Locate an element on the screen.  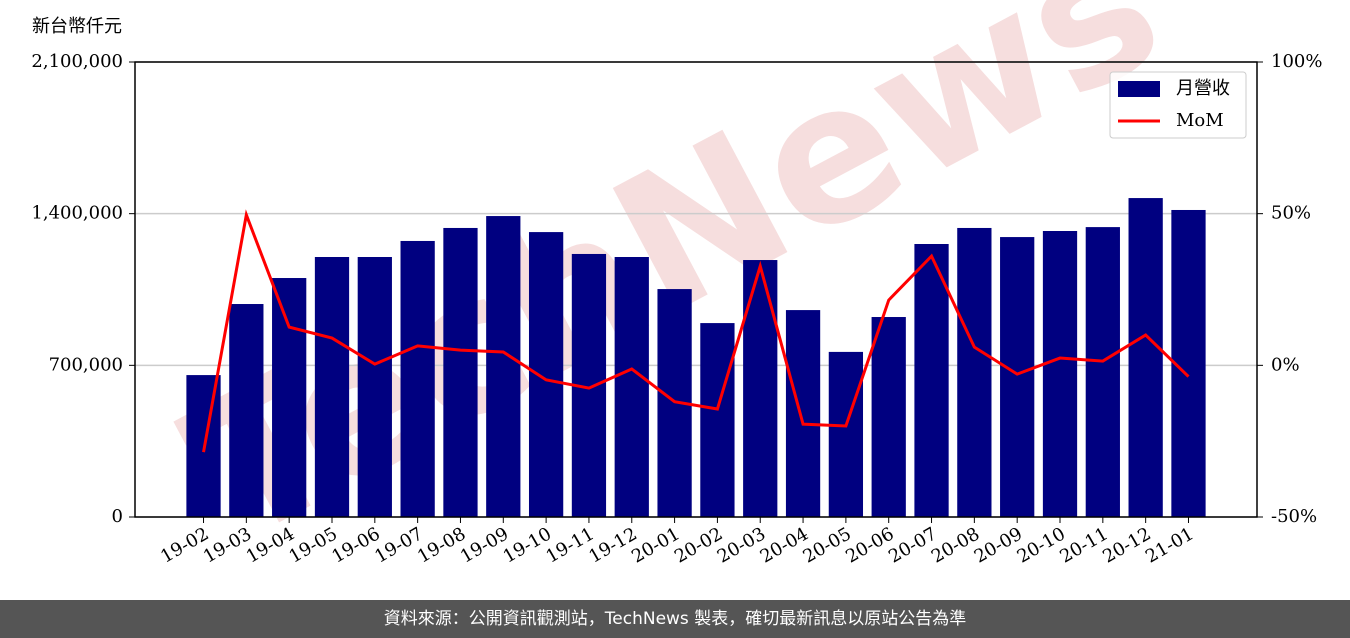
x-tick-label: 20-12 is located at coordinates (1126, 545).